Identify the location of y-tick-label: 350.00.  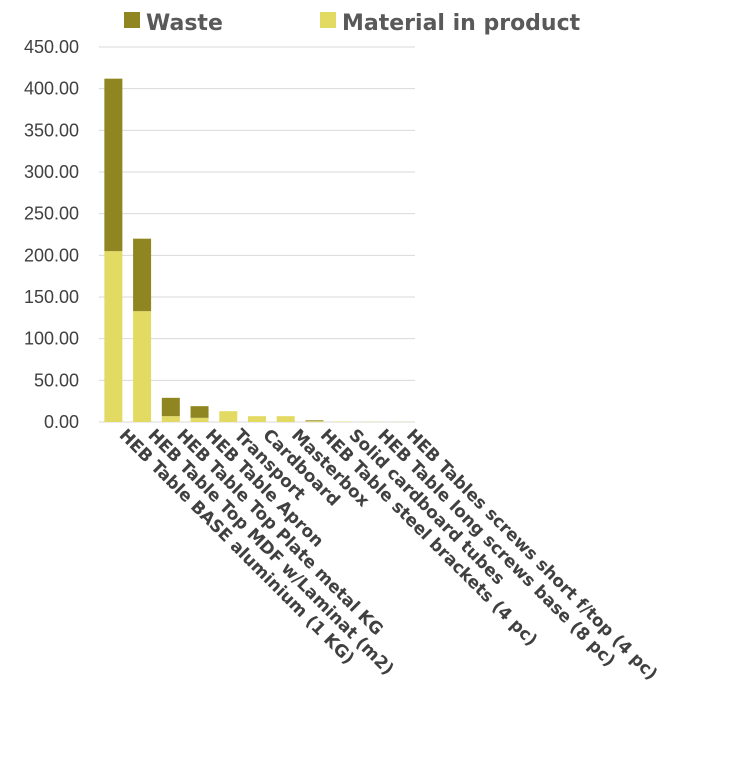
(51, 130).